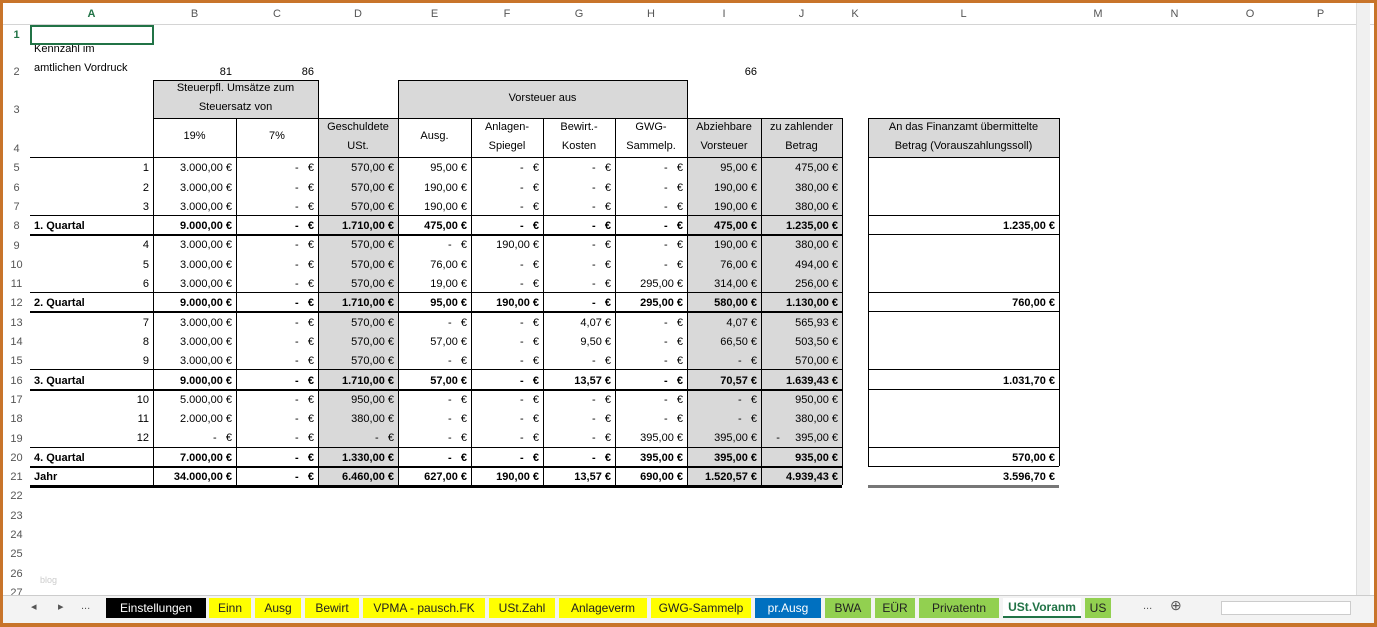 The width and height of the screenshot is (1377, 627). I want to click on cell-j9: 380,00 €, so click(816, 245).